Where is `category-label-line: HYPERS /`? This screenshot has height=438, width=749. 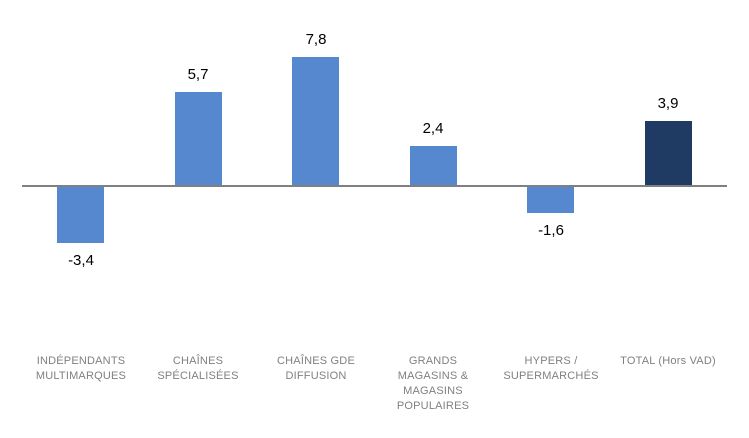 category-label-line: HYPERS / is located at coordinates (551, 361).